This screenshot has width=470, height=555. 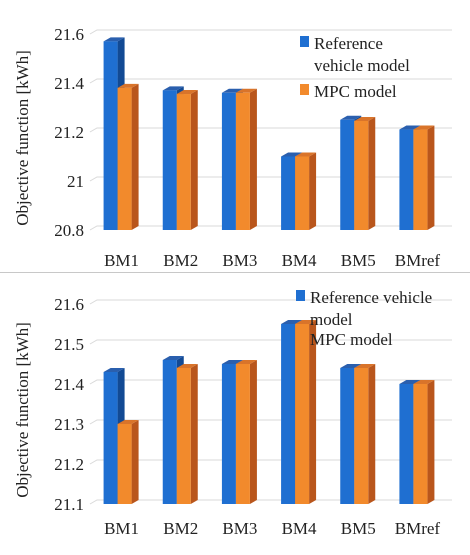 What do you see at coordinates (69, 404) in the screenshot?
I see `y-tick-labels: 21.1 21.2 21.3 21.4 21.5 21.6` at bounding box center [69, 404].